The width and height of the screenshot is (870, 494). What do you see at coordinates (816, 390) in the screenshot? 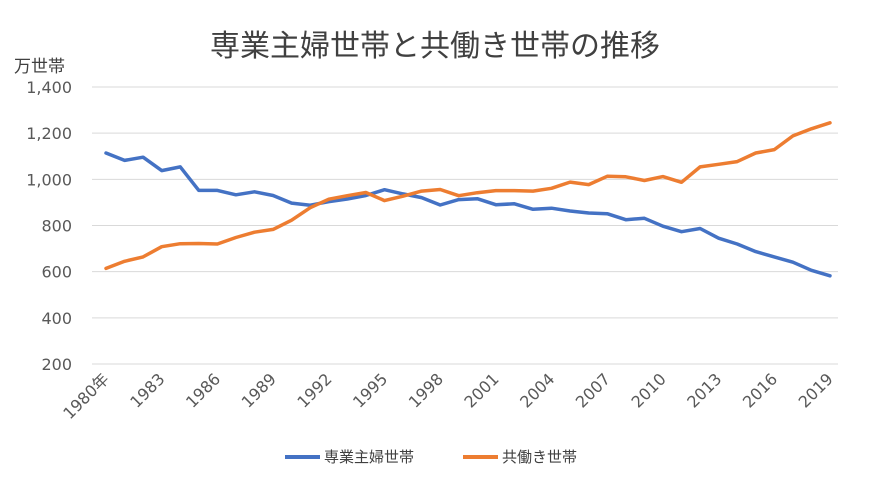
I see `x-tick-label-2019: 2019` at bounding box center [816, 390].